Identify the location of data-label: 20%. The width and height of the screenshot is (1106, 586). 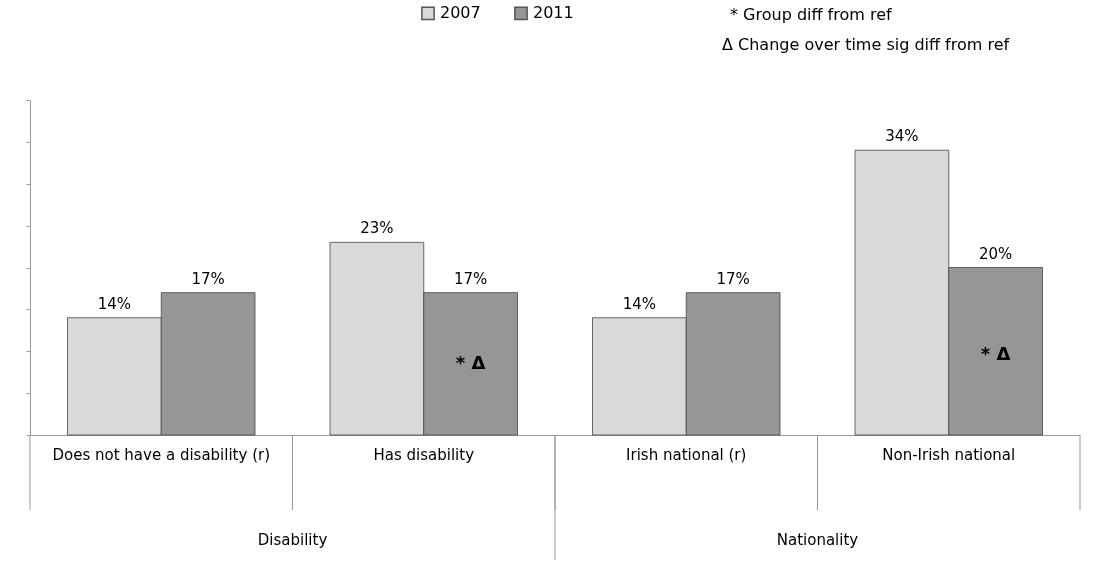
(995, 253).